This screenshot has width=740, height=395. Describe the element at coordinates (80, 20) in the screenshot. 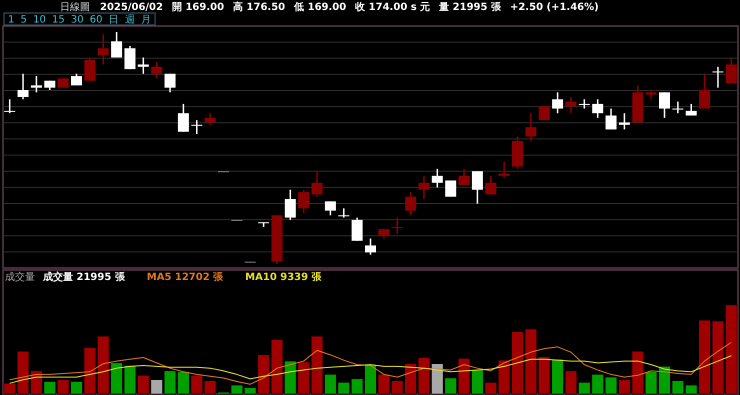

I see `text: 1 5 10 15 30 60 日 週 月` at that location.